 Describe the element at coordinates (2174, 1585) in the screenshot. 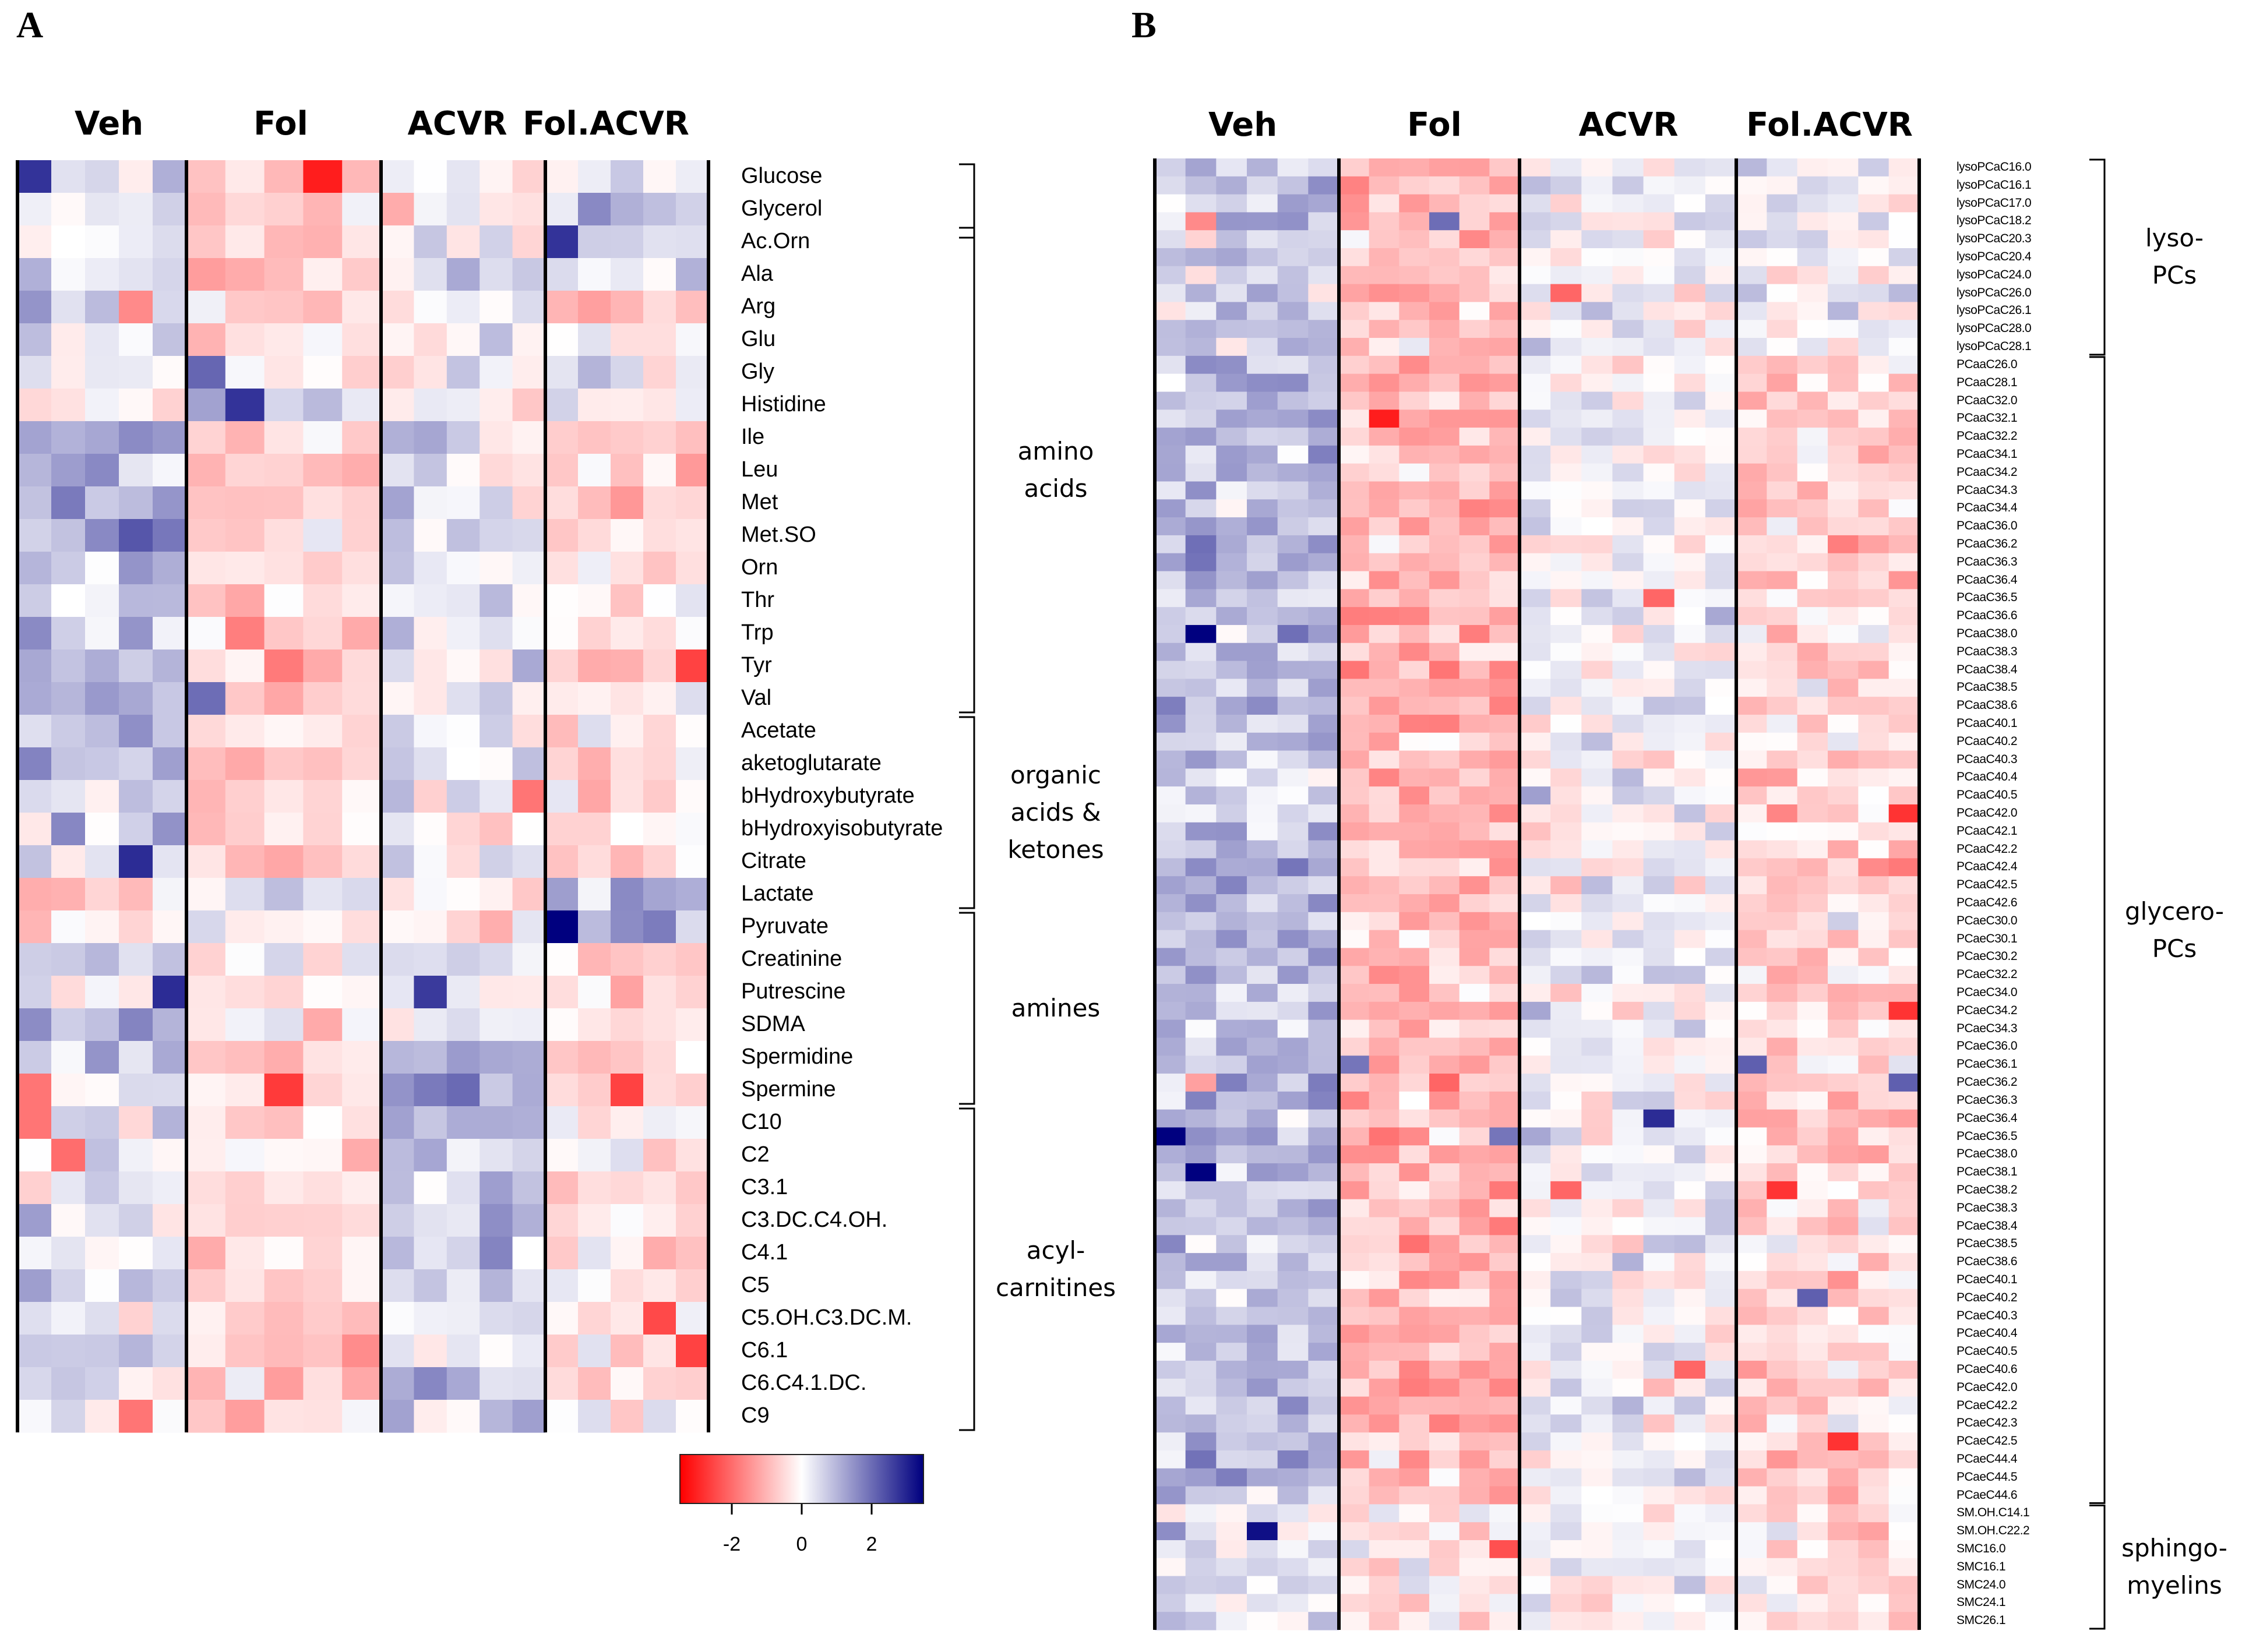

I see `category-label-line: myelins` at that location.